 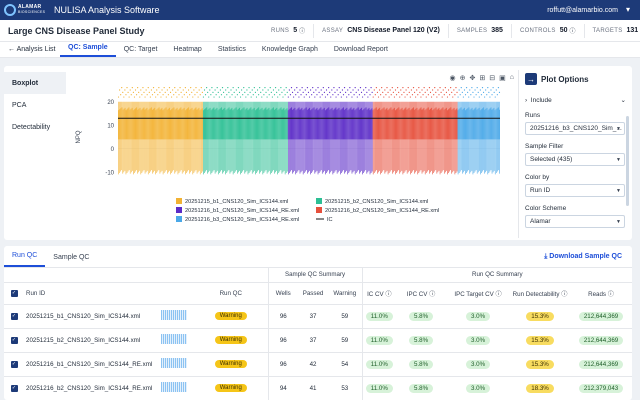 What do you see at coordinates (577, 100) in the screenshot?
I see `include-section-toggle: › Include ⌄` at bounding box center [577, 100].